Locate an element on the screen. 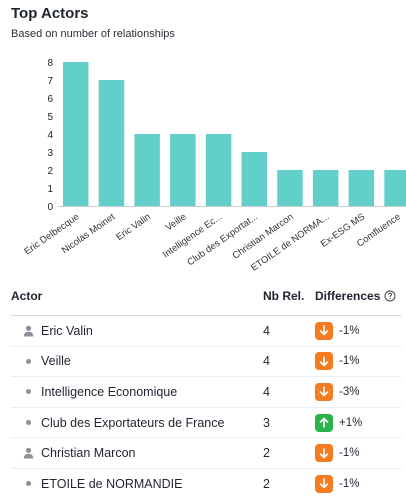 The width and height of the screenshot is (406, 501). actor-cell: Christian Marcon is located at coordinates (136, 453).